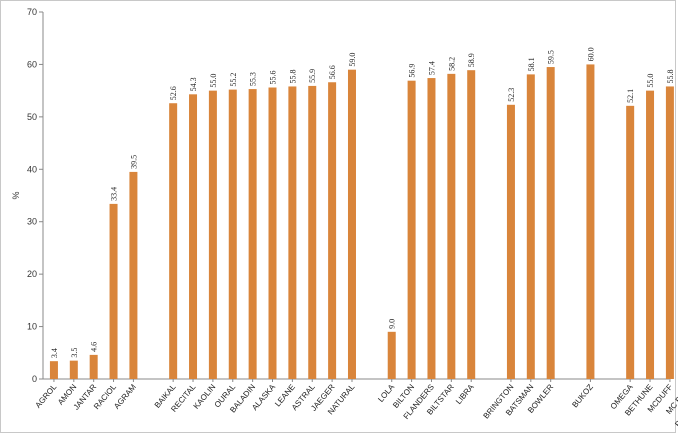  Describe the element at coordinates (34, 379) in the screenshot. I see `y-tick-label: 0` at that location.